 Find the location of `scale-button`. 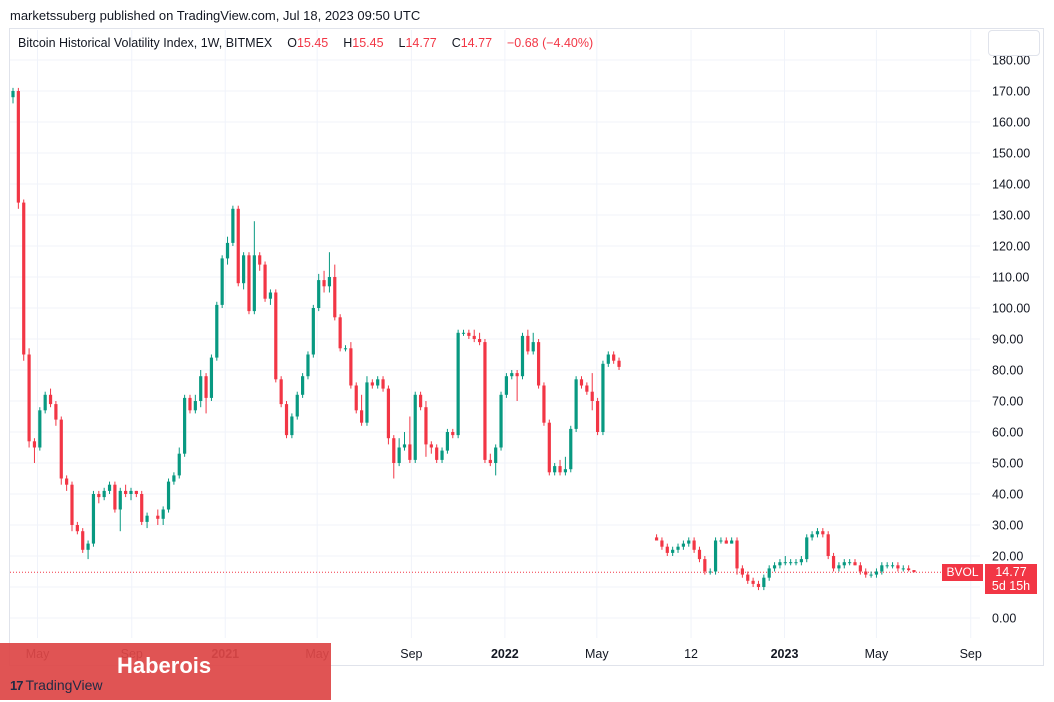

scale-button is located at coordinates (1014, 43).